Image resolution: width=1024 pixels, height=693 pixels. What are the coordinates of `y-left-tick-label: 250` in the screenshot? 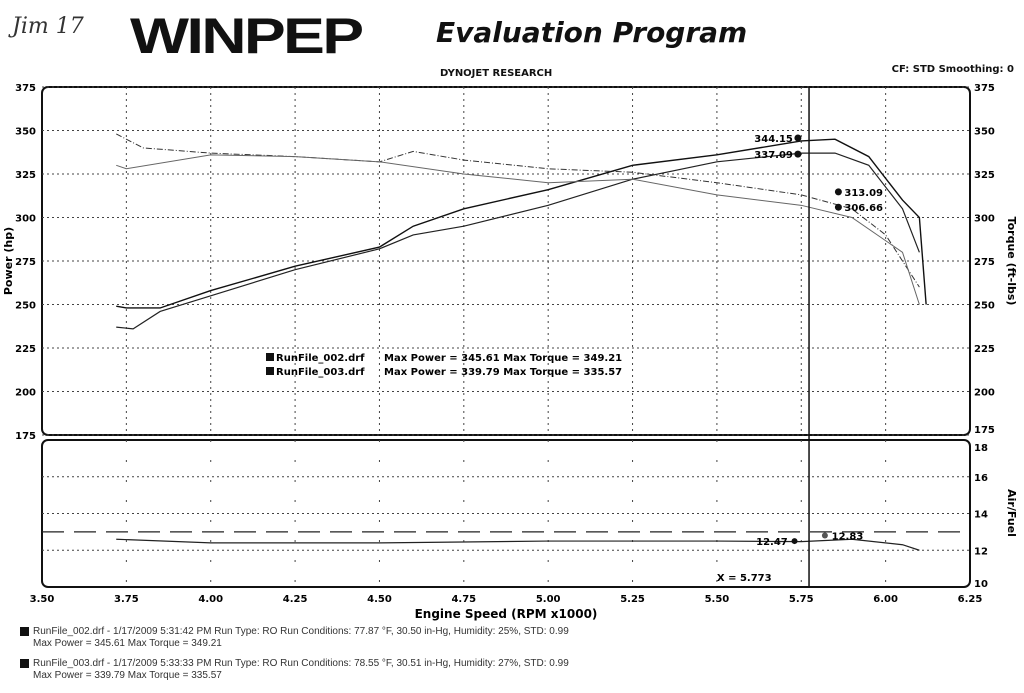 It's located at (25, 306).